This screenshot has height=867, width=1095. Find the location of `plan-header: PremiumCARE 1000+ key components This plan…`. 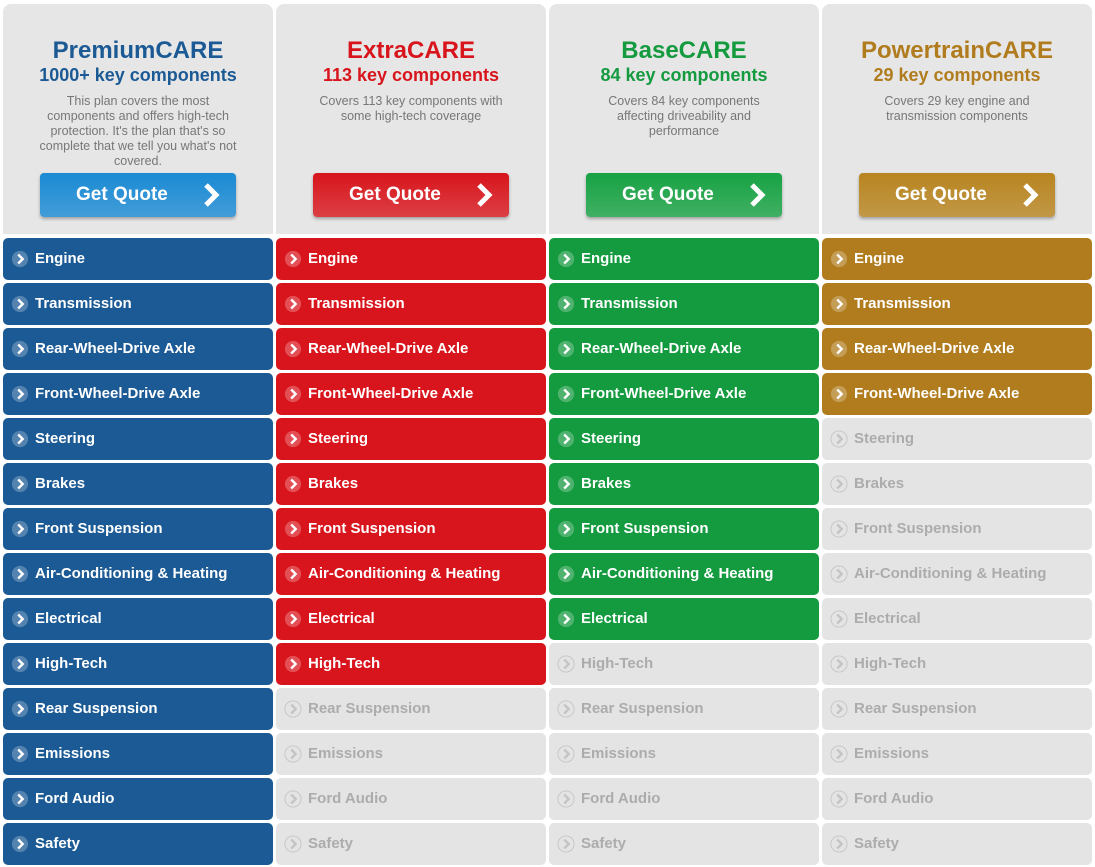

plan-header: PremiumCARE 1000+ key components This plan… is located at coordinates (138, 119).